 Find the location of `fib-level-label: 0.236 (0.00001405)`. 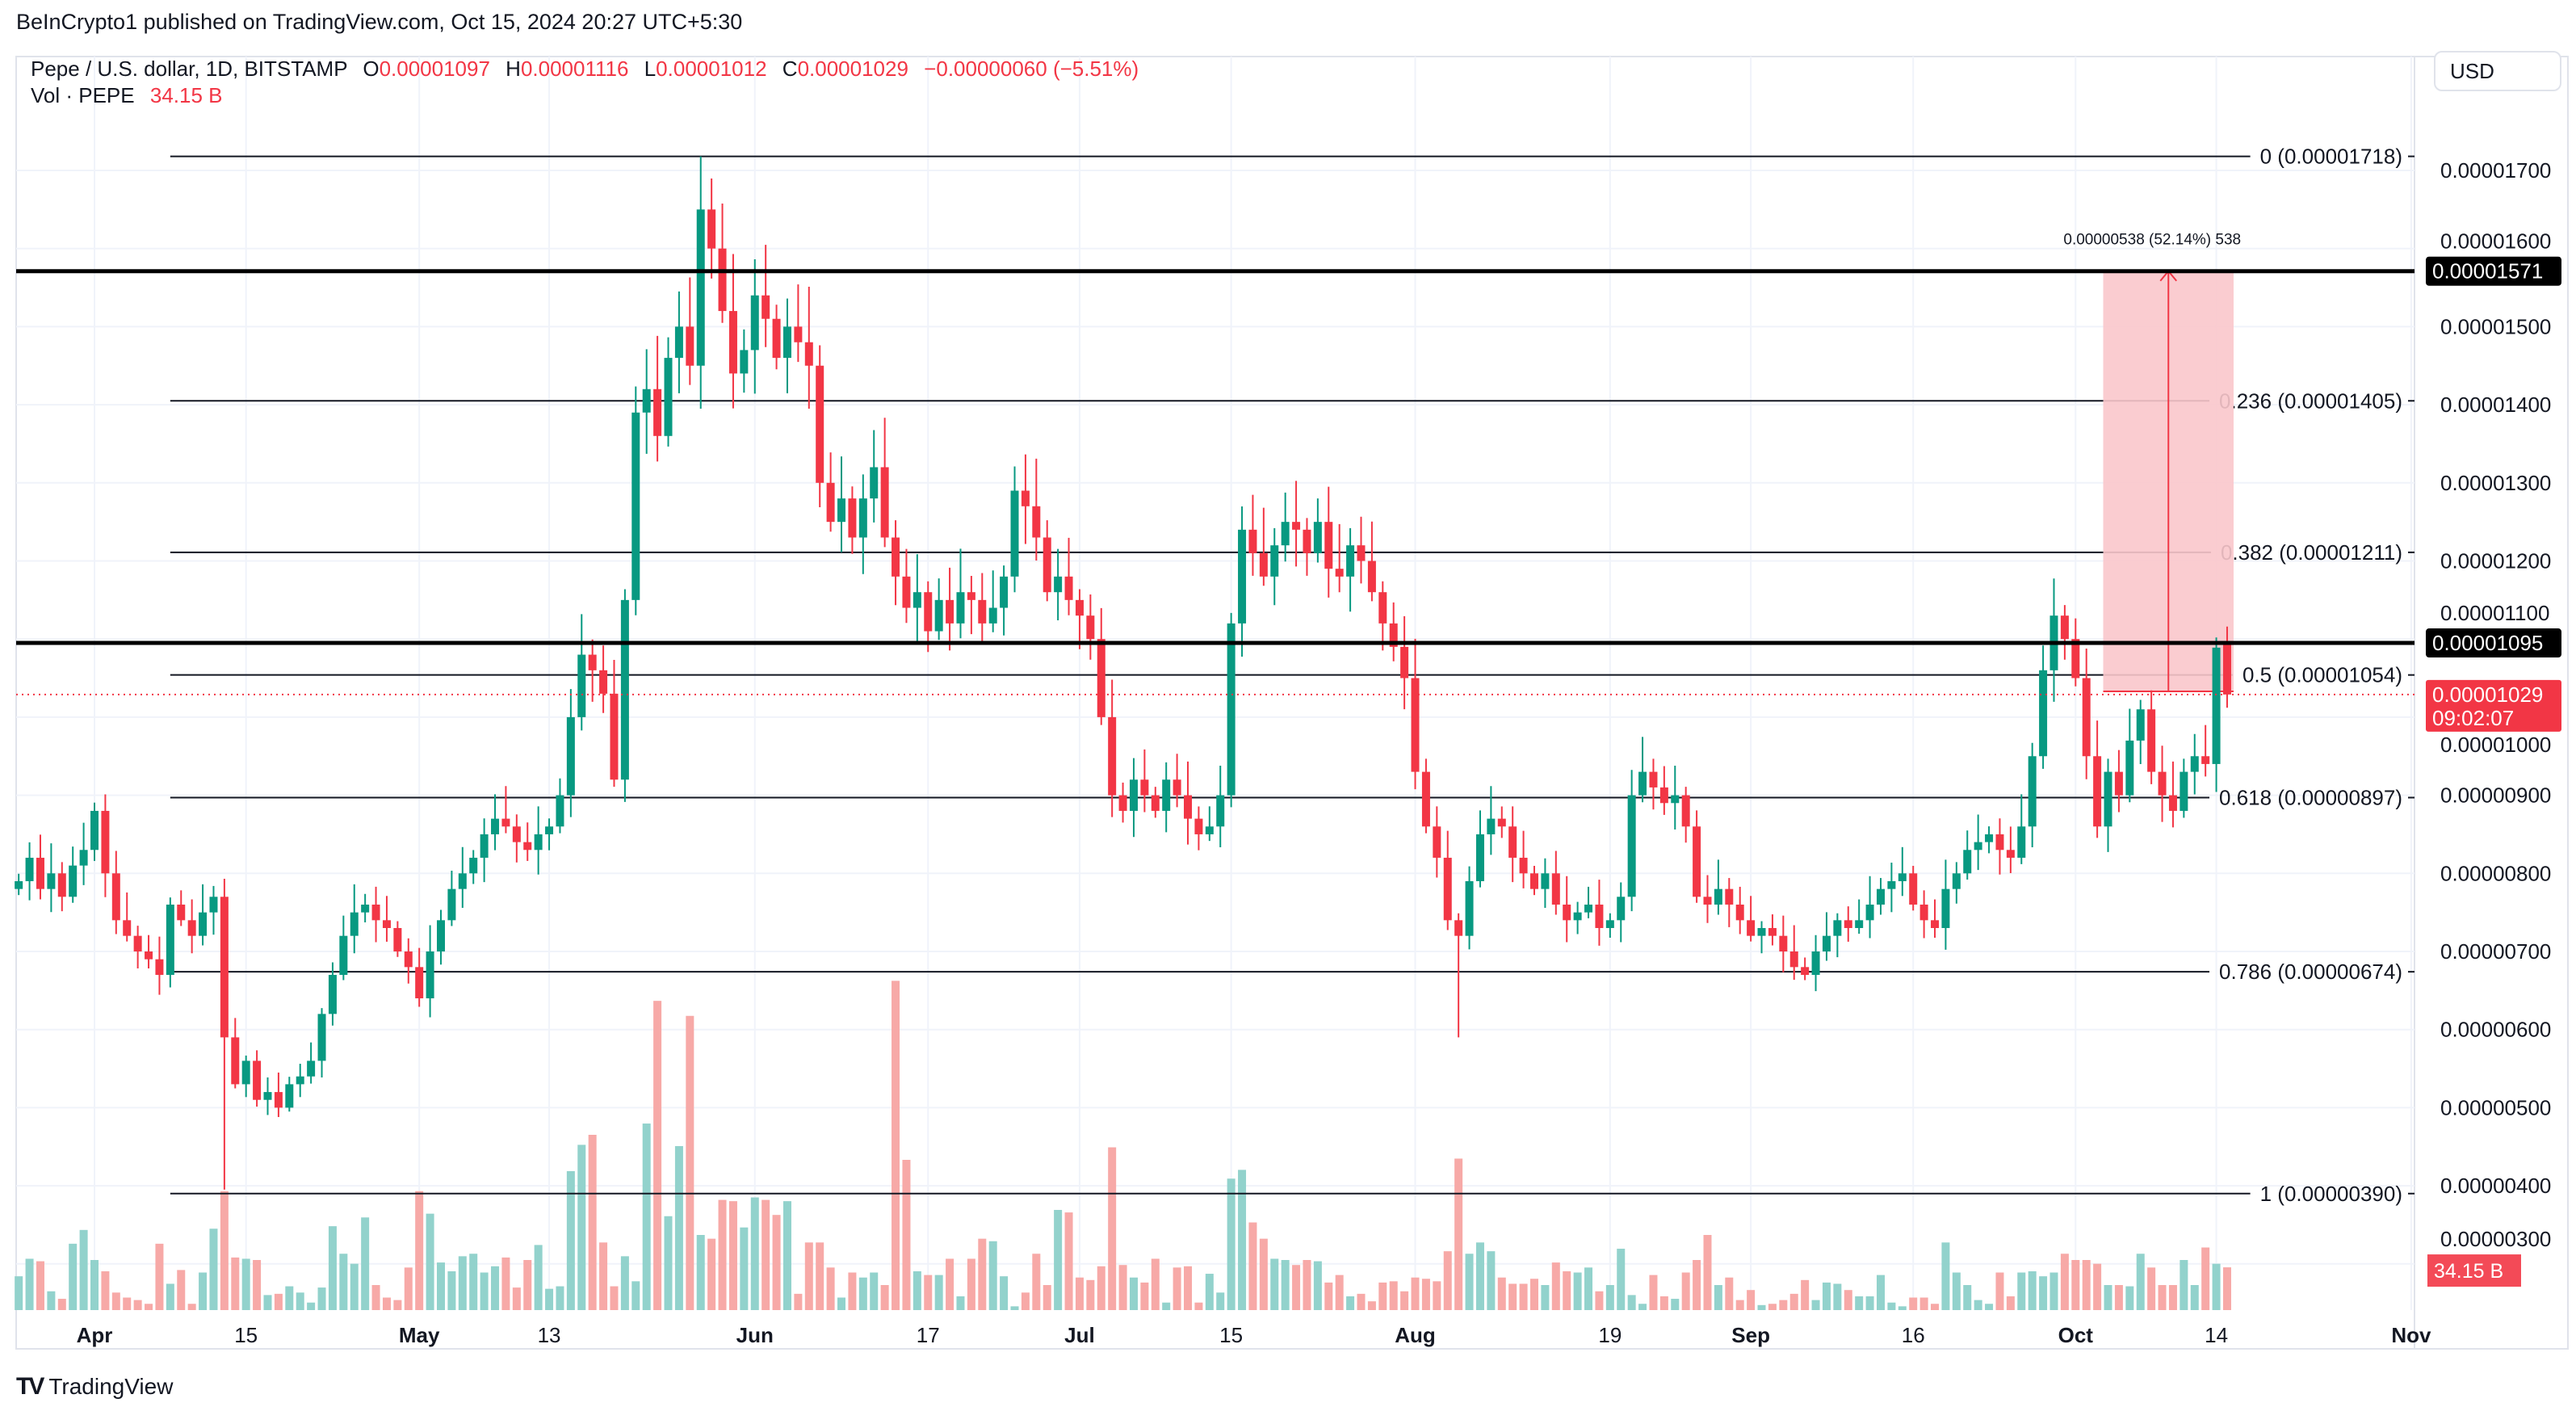

fib-level-label: 0.236 (0.00001405) is located at coordinates (2310, 401).